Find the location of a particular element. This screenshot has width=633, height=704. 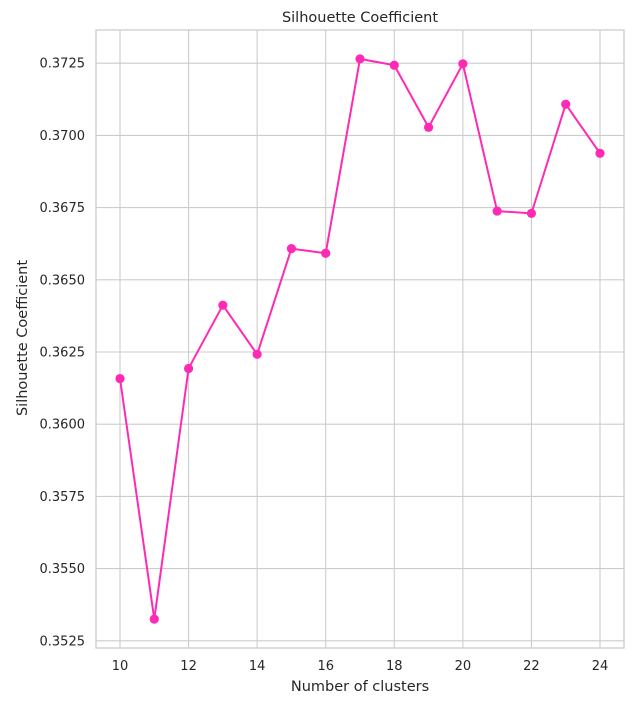

x-tick-label: 20 is located at coordinates (463, 666).